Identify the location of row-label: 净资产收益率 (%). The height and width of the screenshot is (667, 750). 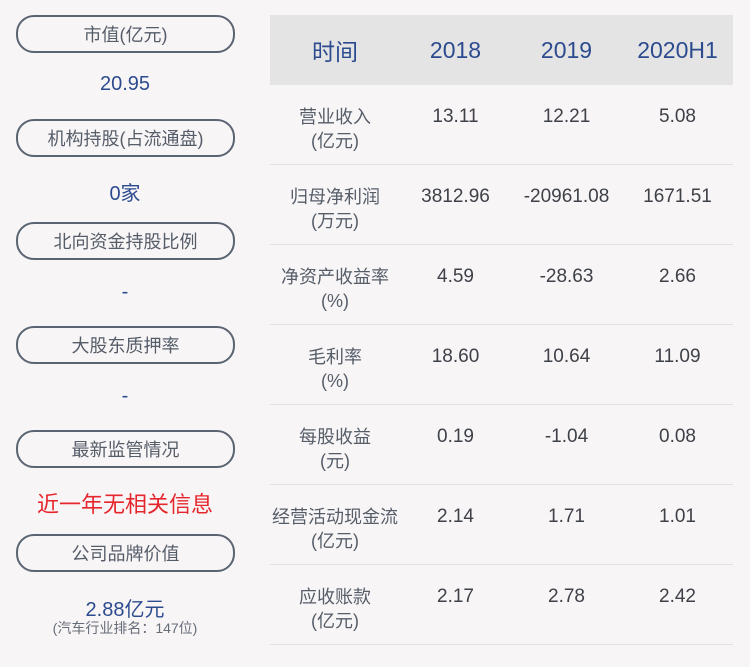
(335, 289).